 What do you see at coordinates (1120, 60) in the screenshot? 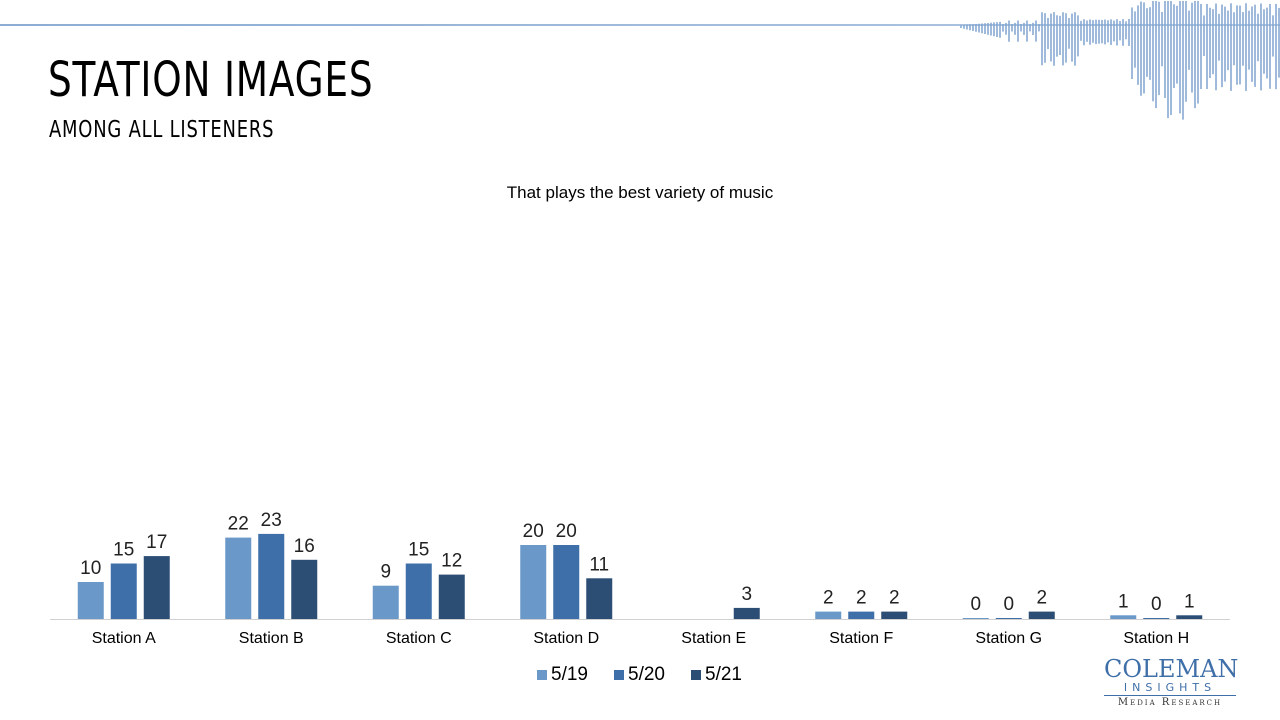
I see `soundwave-graphic` at bounding box center [1120, 60].